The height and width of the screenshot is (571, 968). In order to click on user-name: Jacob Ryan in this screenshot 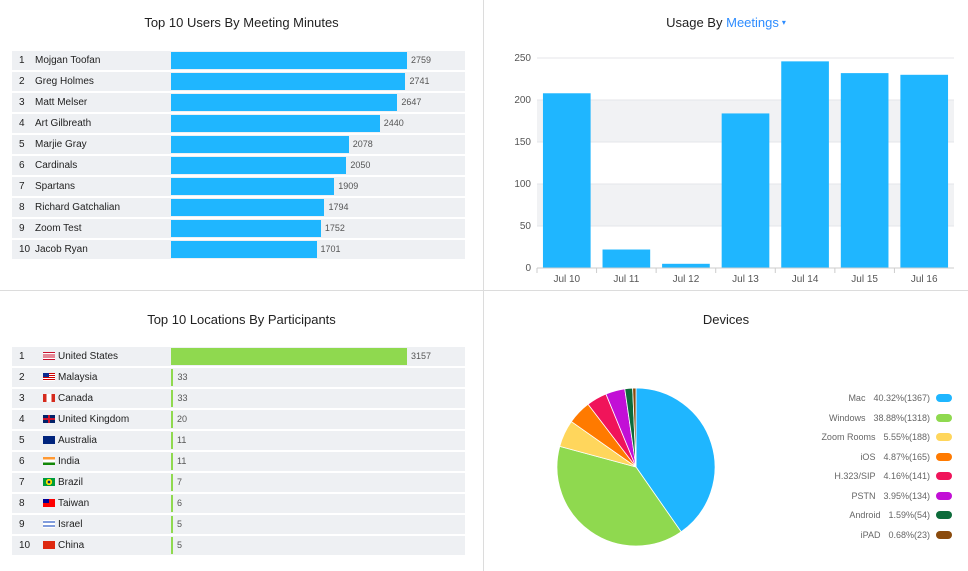, I will do `click(61, 249)`.